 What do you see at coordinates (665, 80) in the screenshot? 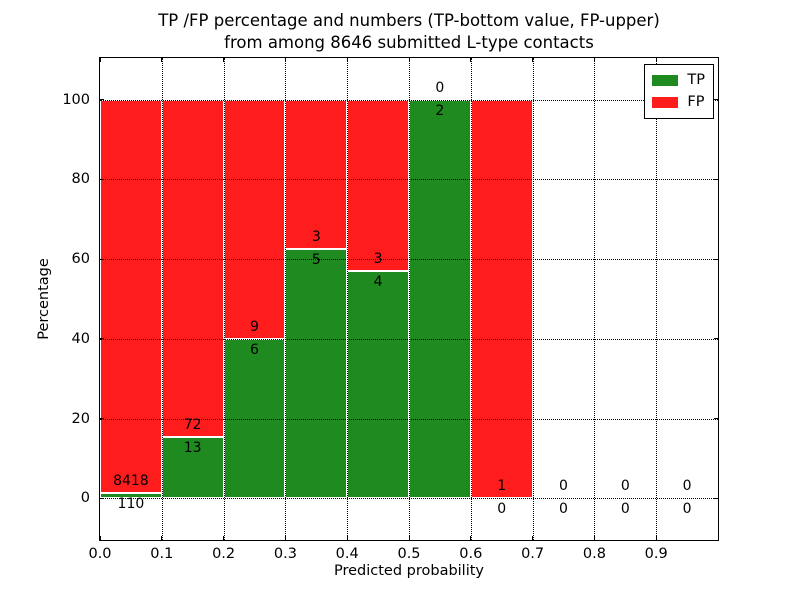
I see `tp-legend-swatch` at bounding box center [665, 80].